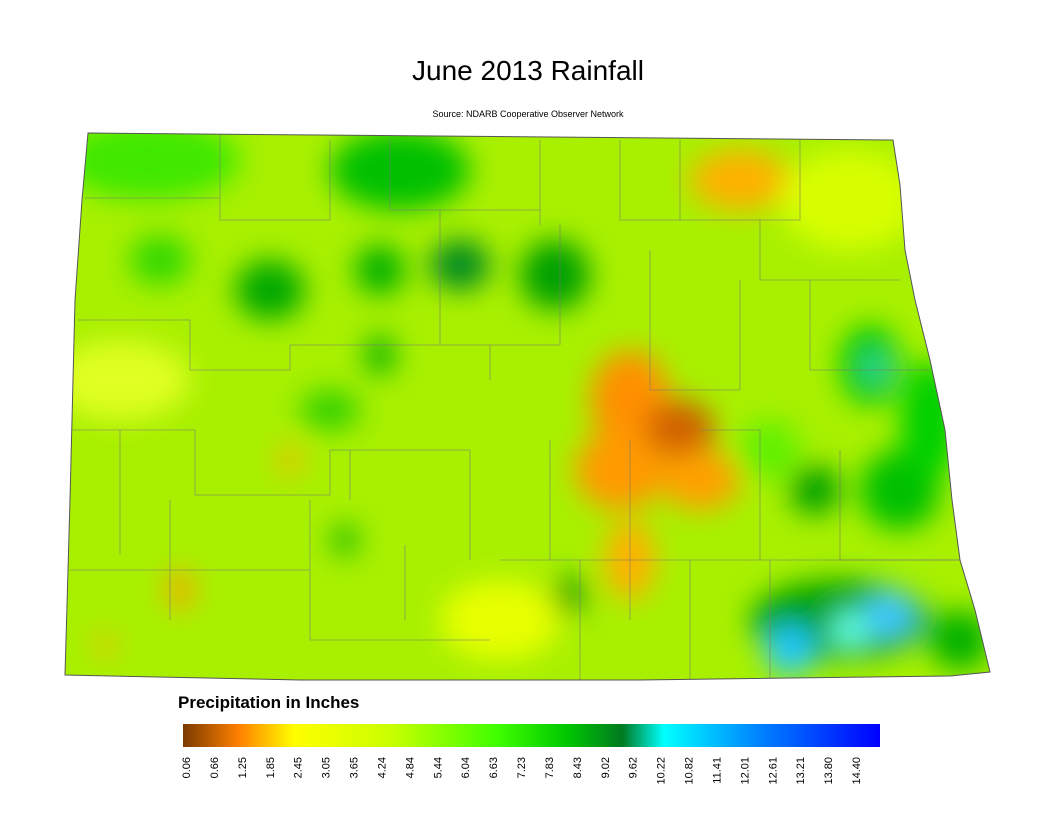  I want to click on legend-tick-label: 1.25, so click(243, 767).